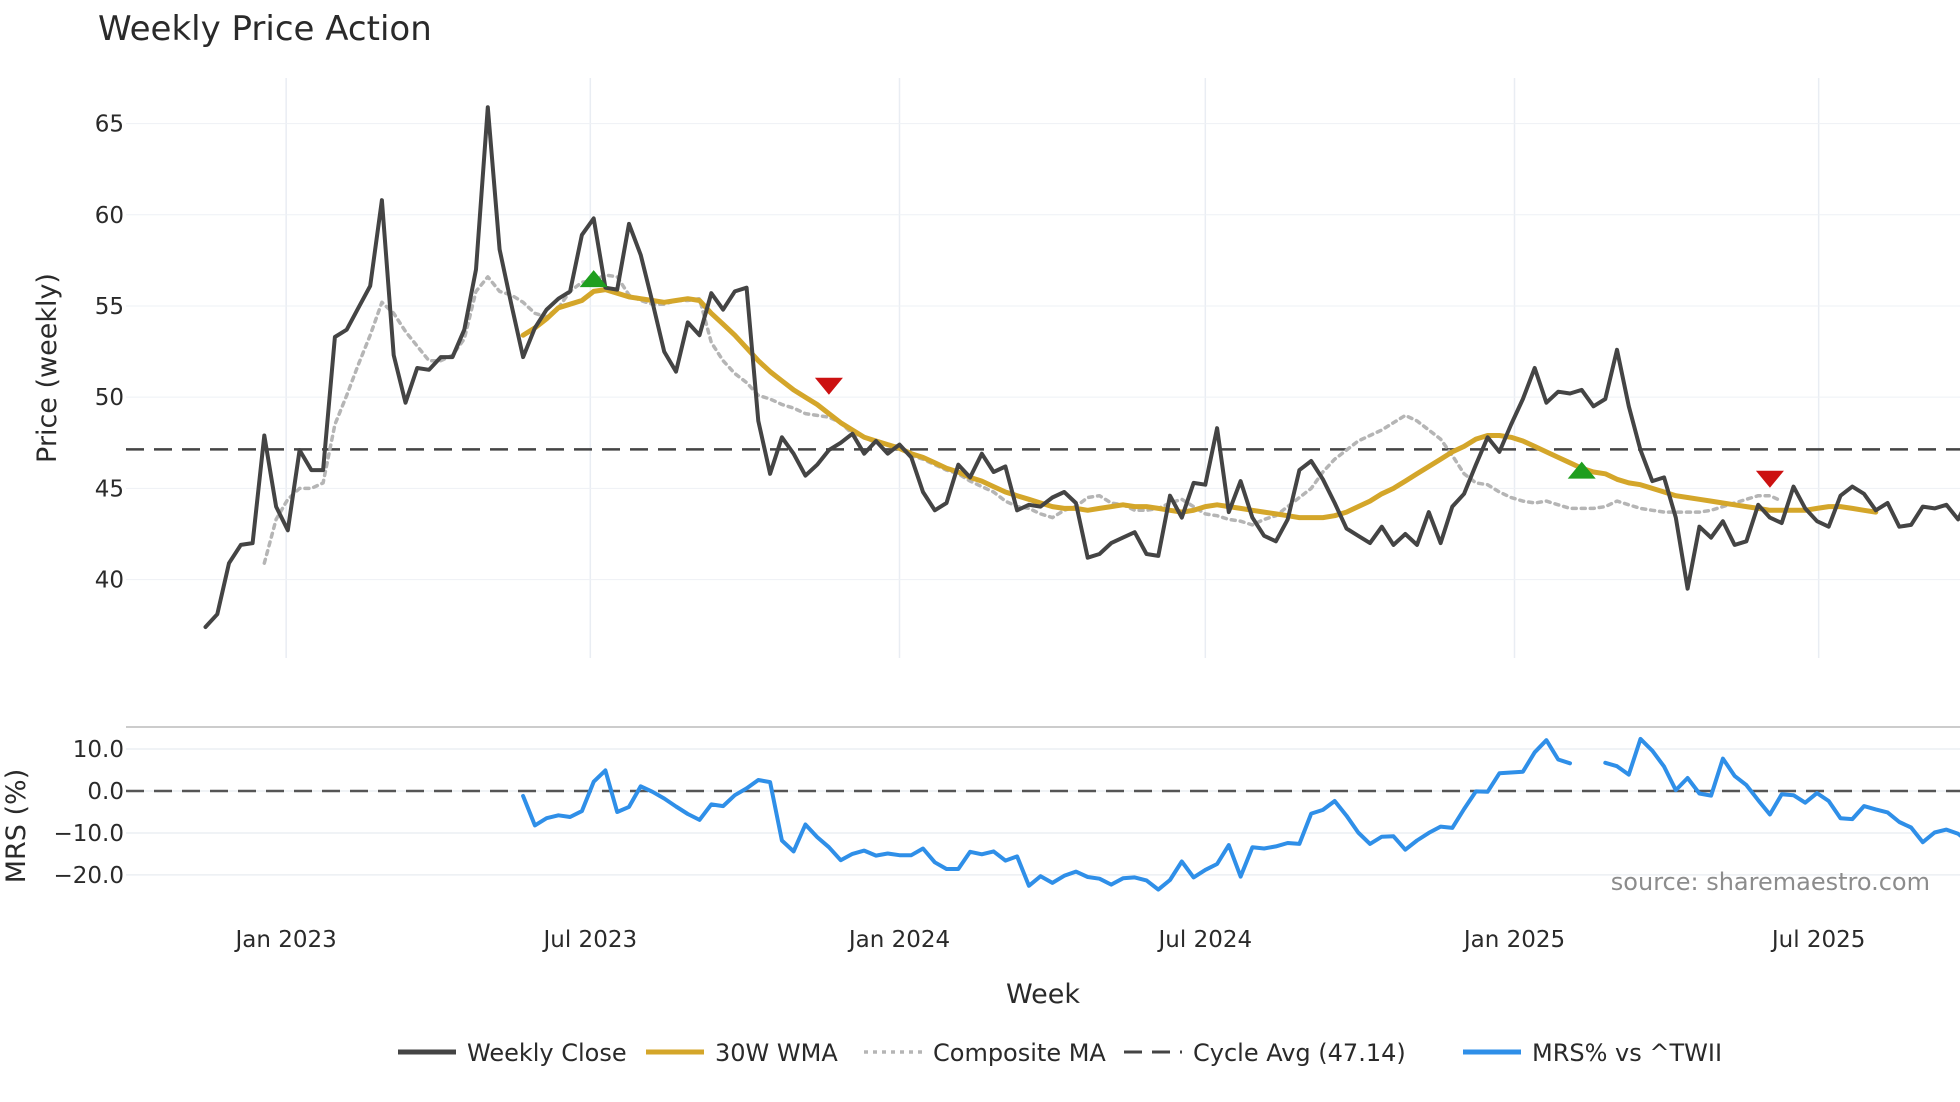 The width and height of the screenshot is (1960, 1102). Describe the element at coordinates (1770, 882) in the screenshot. I see `source-annotation: source: sharemaestro.com` at that location.